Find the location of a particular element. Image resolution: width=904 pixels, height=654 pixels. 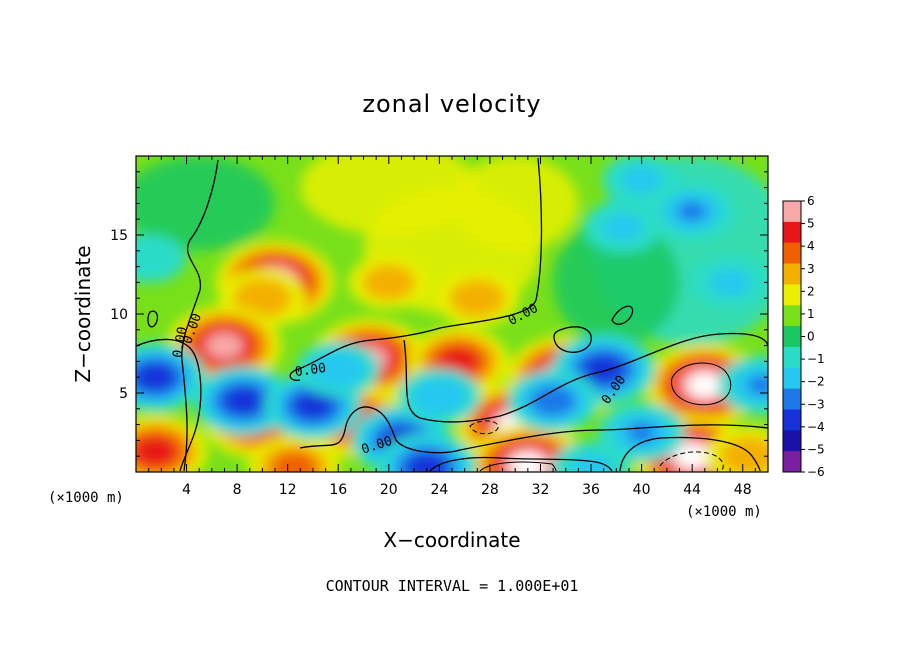

colorbar-label: 4 is located at coordinates (811, 246).